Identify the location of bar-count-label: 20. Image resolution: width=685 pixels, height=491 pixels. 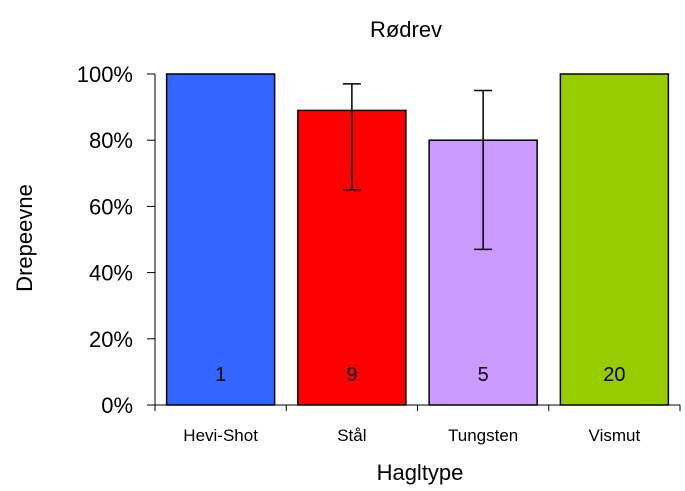
(614, 375).